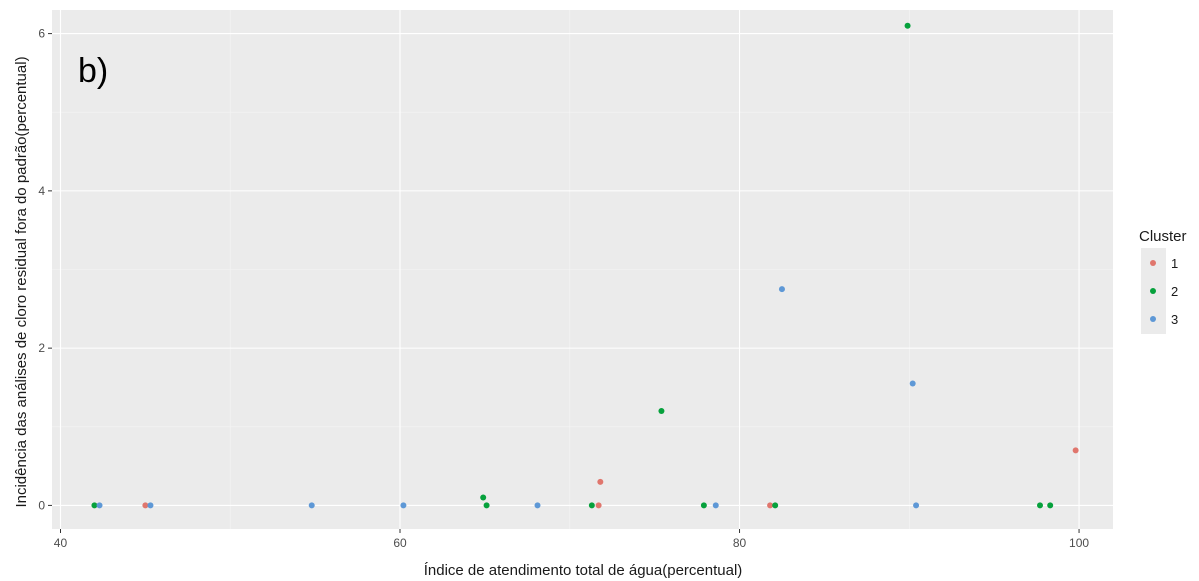 The width and height of the screenshot is (1199, 581). Describe the element at coordinates (1174, 291) in the screenshot. I see `legend-label-2: 2` at that location.